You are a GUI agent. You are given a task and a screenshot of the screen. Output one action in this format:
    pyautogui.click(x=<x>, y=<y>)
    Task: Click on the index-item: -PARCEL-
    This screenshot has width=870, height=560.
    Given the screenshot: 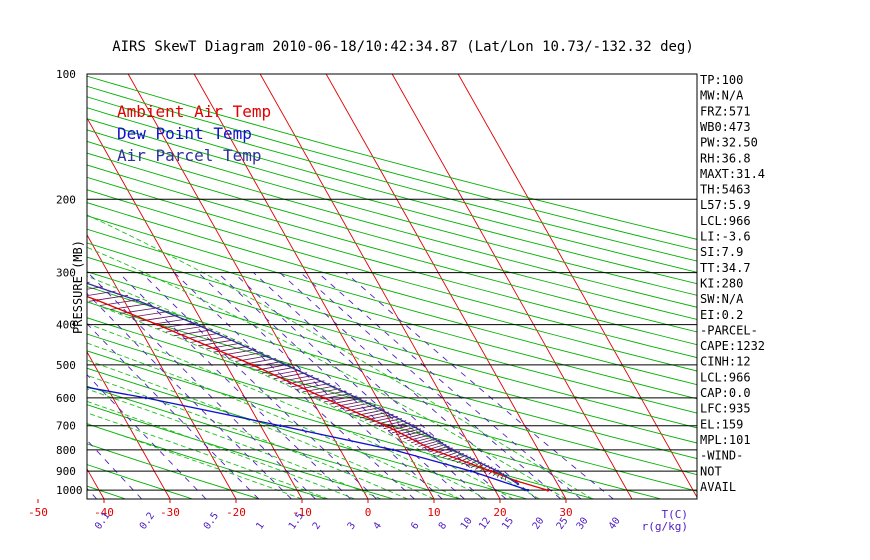 What is the action you would take?
    pyautogui.click(x=729, y=330)
    